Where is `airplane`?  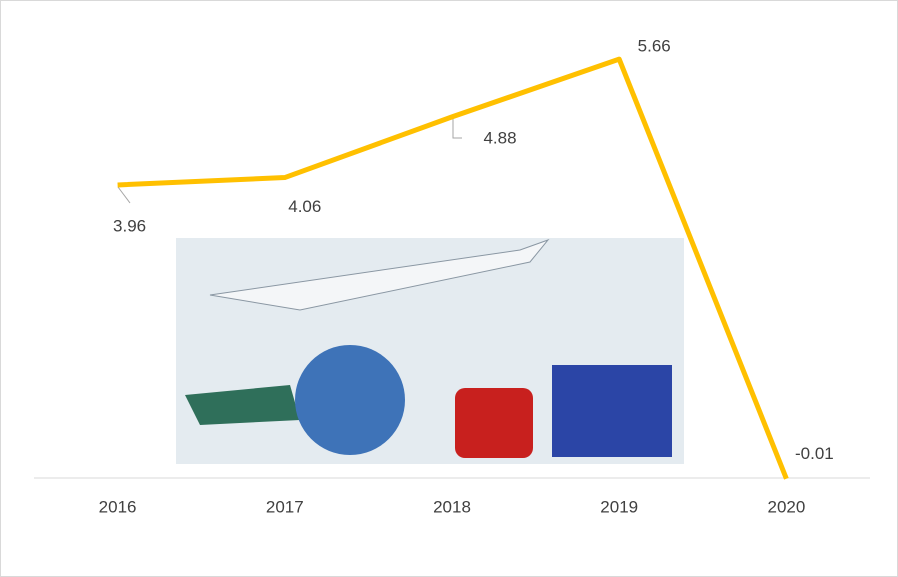 airplane is located at coordinates (379, 274).